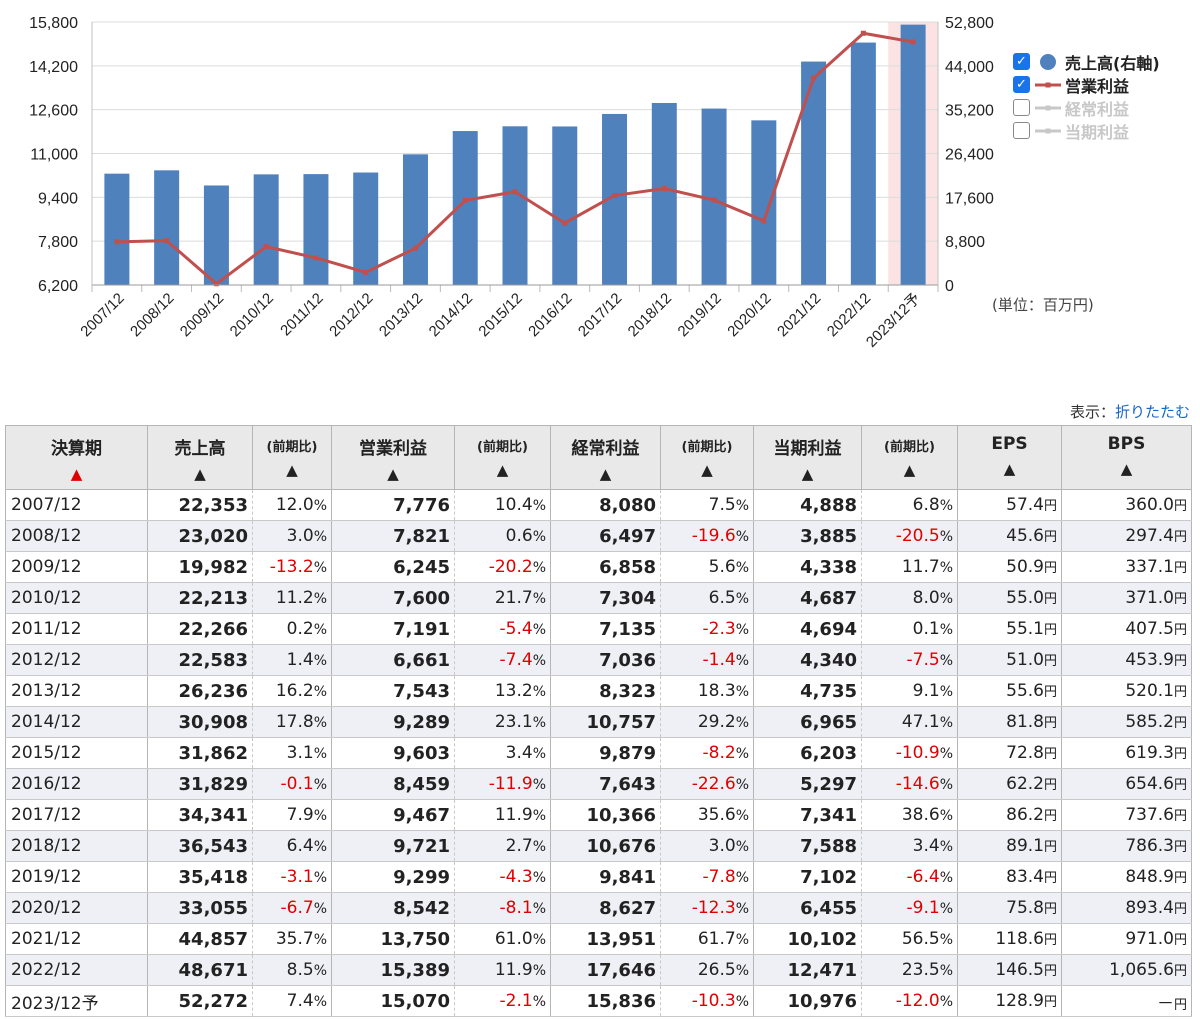  I want to click on chart-legend: ✓ 売上高(右軸) ✓ 営業利益 経常利益 当期利益, so click(1086, 96).